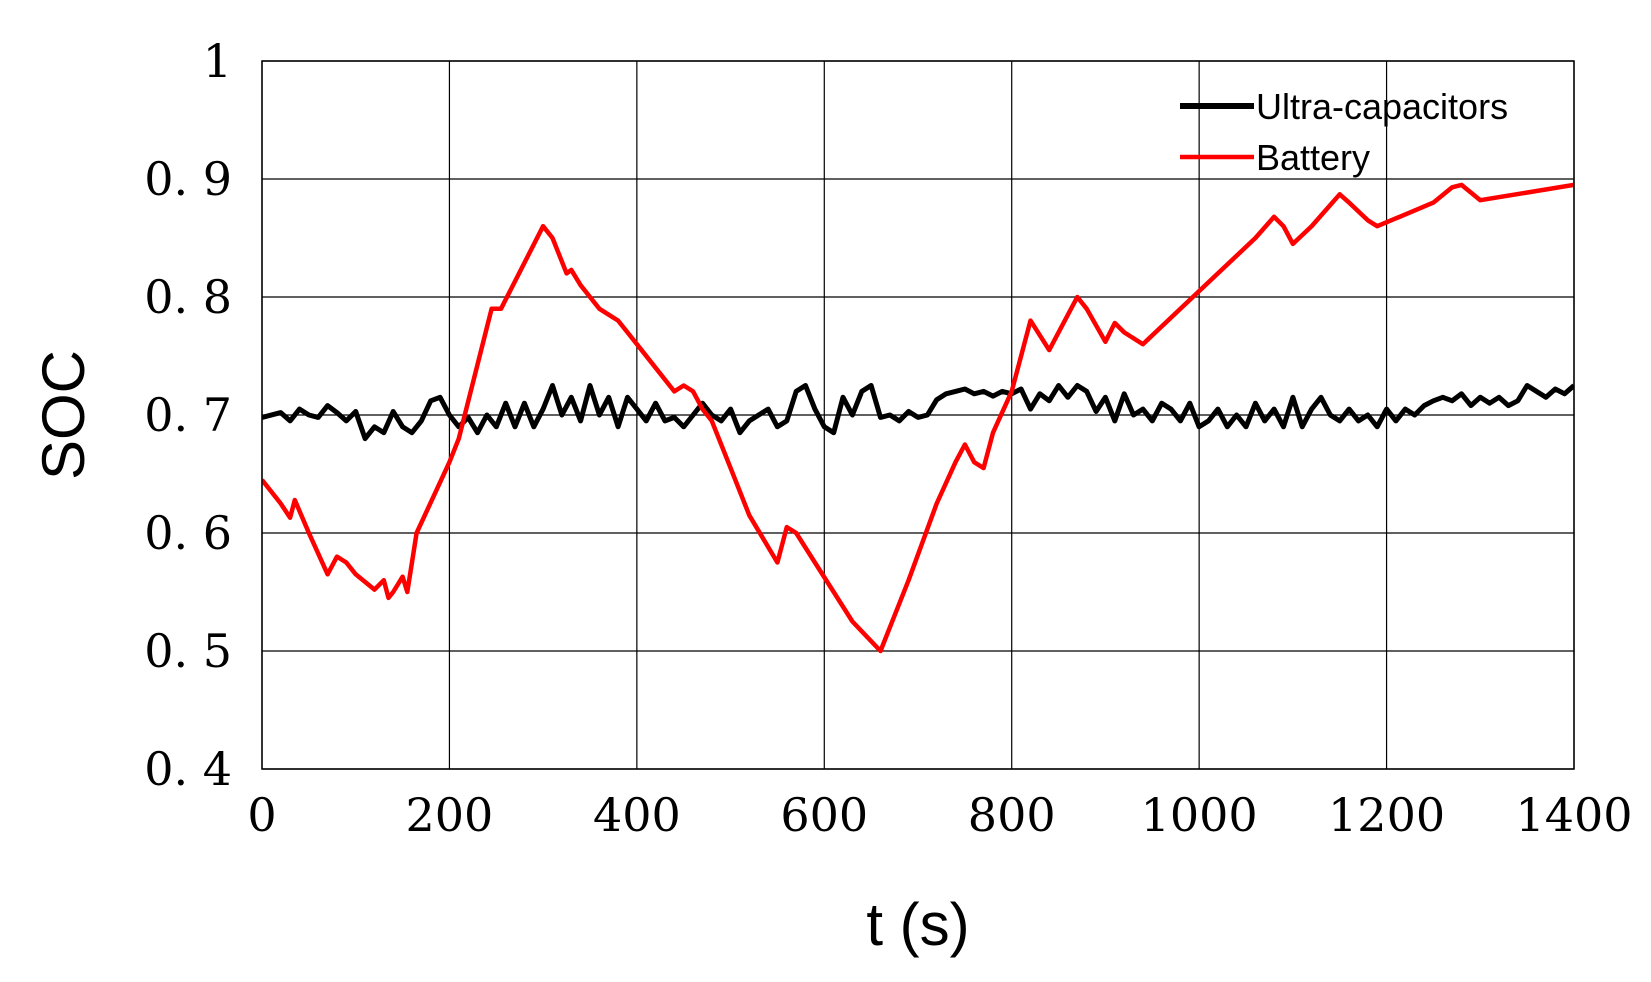 This screenshot has height=982, width=1651. What do you see at coordinates (188, 651) in the screenshot?
I see `y-tick-label: 0. 5` at bounding box center [188, 651].